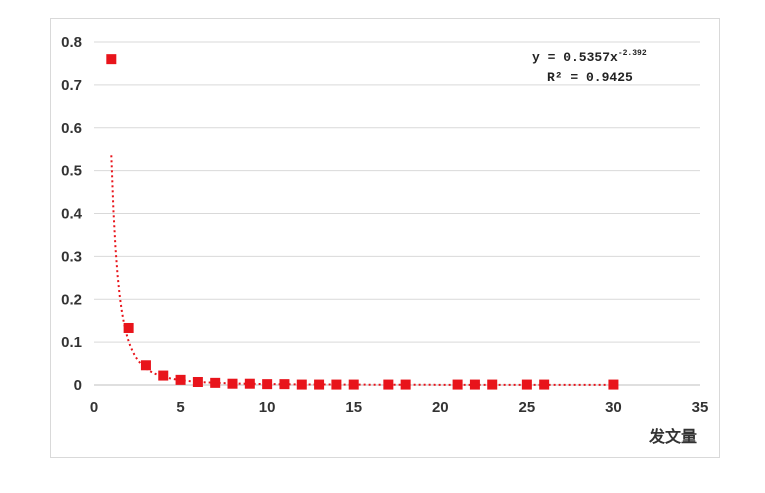 The width and height of the screenshot is (765, 493). I want to click on y-tick-label: 0.3, so click(71, 256).